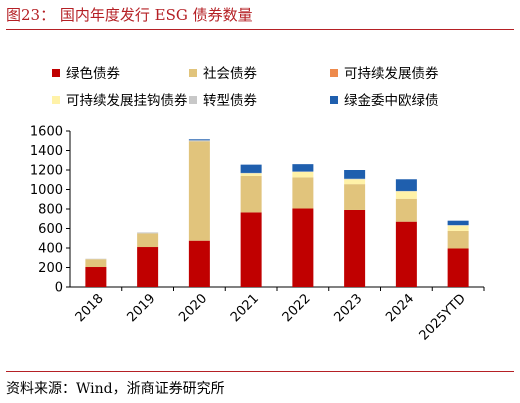 The width and height of the screenshot is (520, 403). What do you see at coordinates (59, 288) in the screenshot?
I see `y-tick-label: 0` at bounding box center [59, 288].